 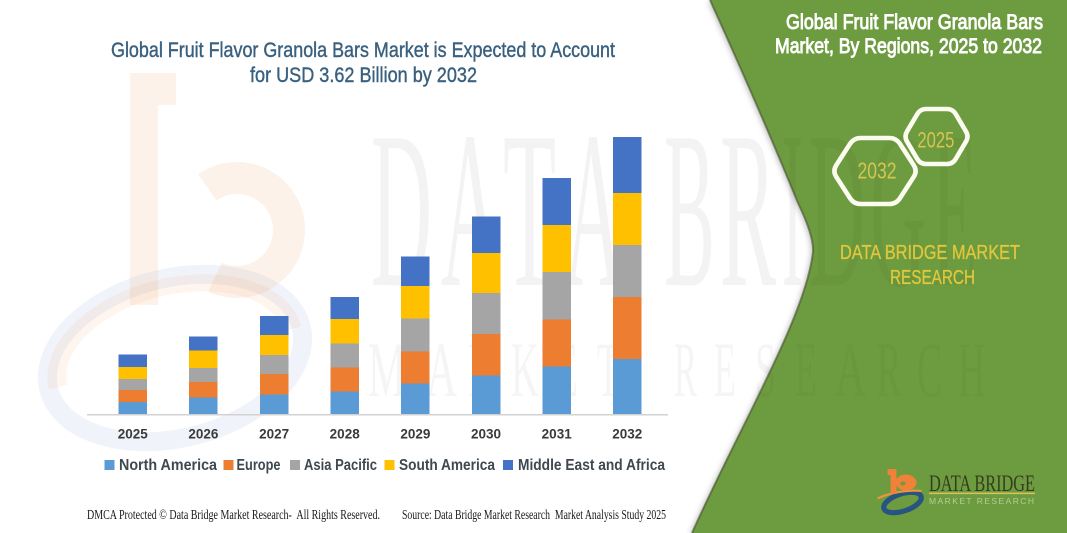 What do you see at coordinates (837, 210) in the screenshot?
I see `svg-text: D` at bounding box center [837, 210].